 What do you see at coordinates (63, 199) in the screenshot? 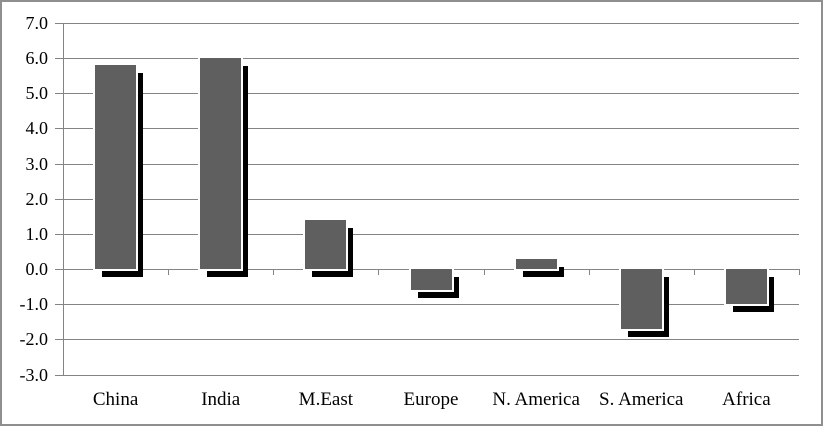
I see `y-axis-line` at bounding box center [63, 199].